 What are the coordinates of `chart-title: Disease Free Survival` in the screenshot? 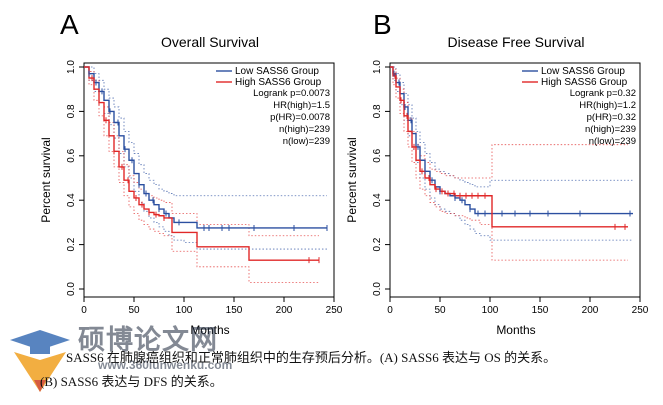 It's located at (516, 42).